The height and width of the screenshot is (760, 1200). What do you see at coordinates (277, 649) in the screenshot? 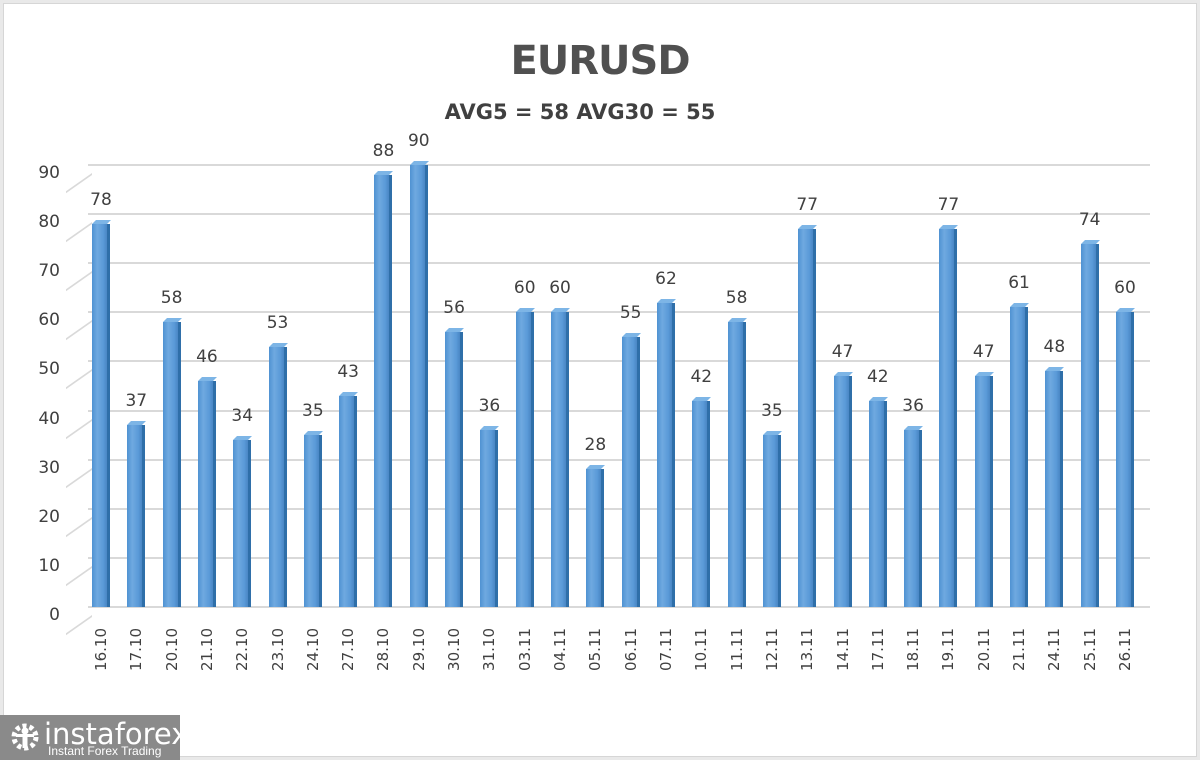
I see `x-tick-label: 23.10` at bounding box center [277, 649].